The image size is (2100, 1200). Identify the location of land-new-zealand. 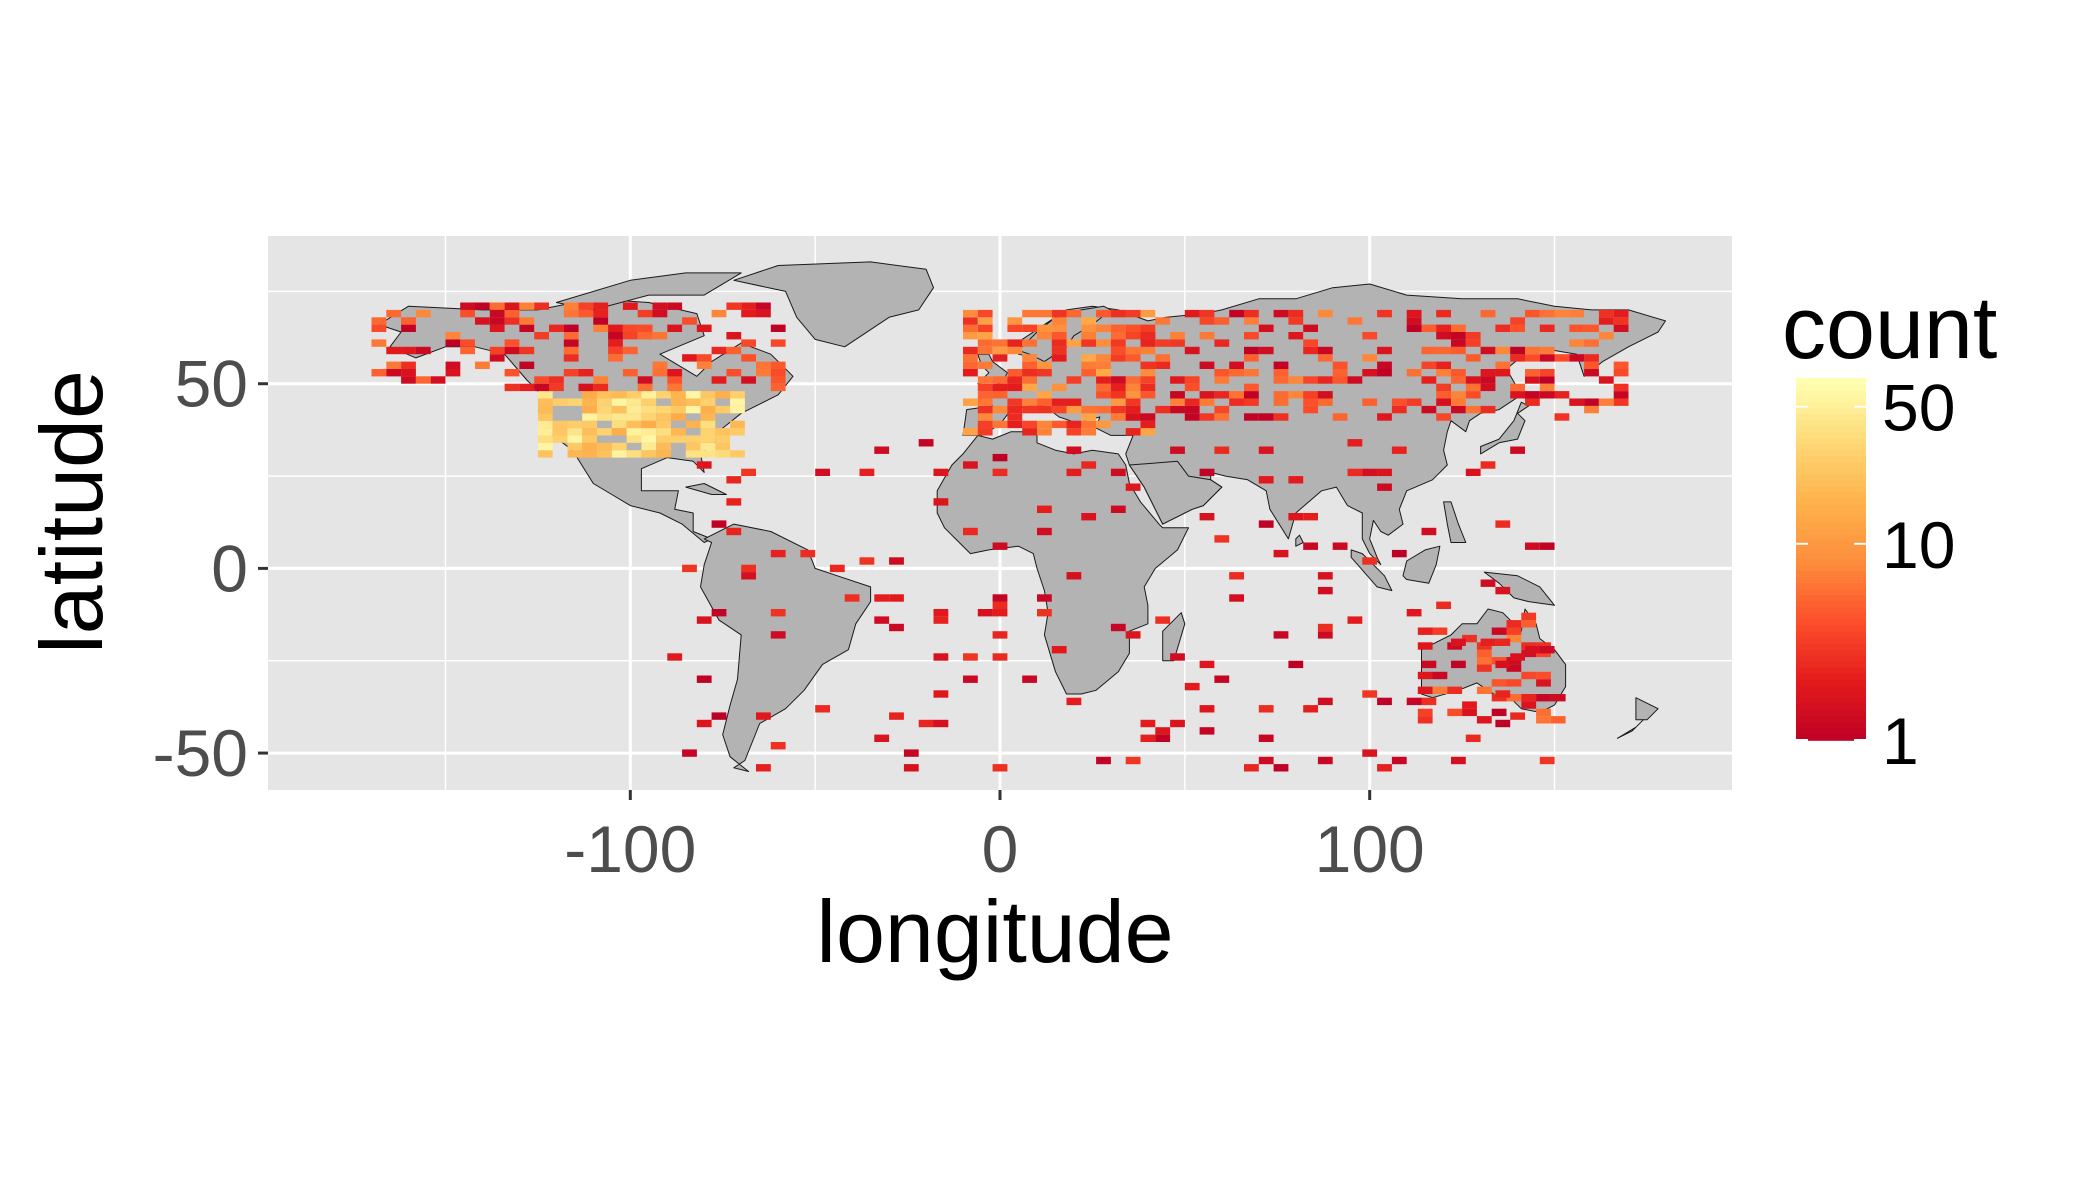
(1647, 709).